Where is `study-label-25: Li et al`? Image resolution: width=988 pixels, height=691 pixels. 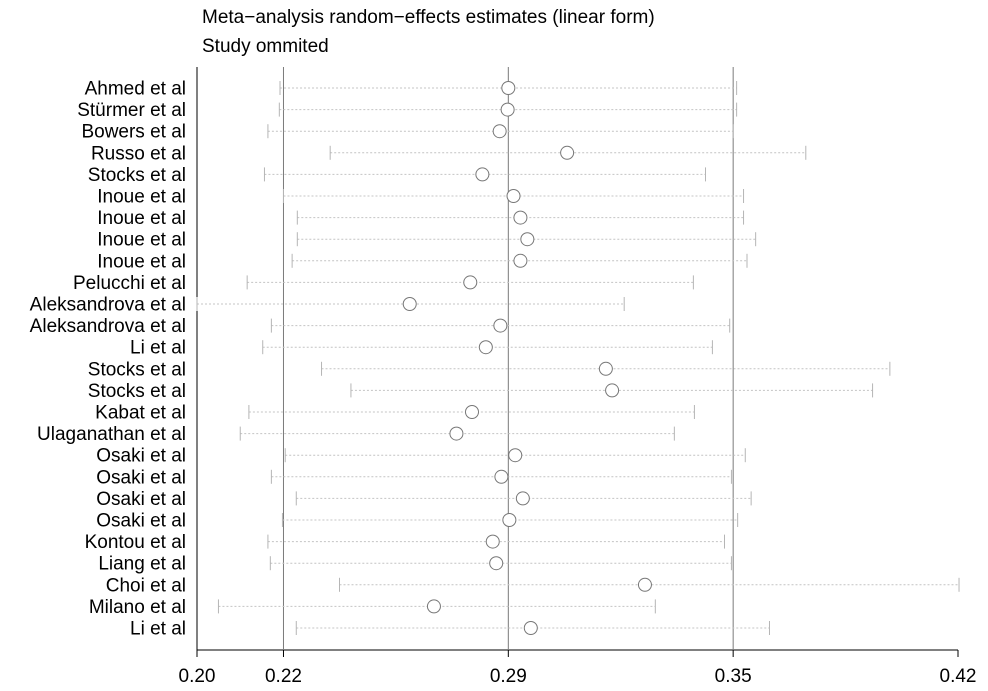
study-label-25: Li et al is located at coordinates (158, 629).